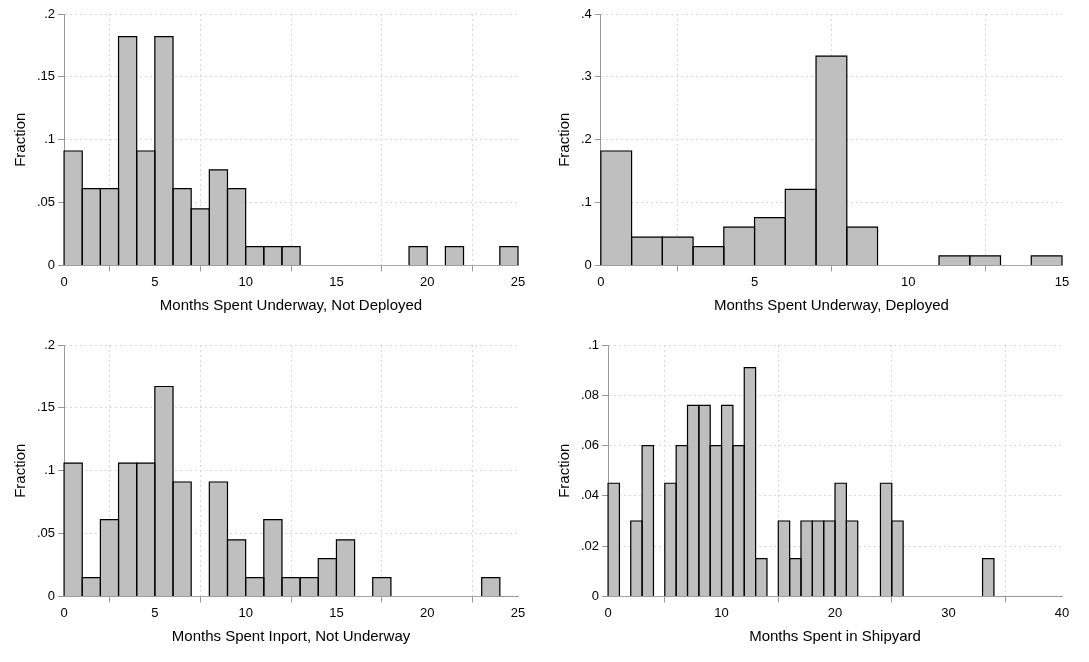 Image resolution: width=1089 pixels, height=662 pixels. Describe the element at coordinates (291, 636) in the screenshot. I see `x-axis-title: Months Spent Inport, Not Underway` at that location.